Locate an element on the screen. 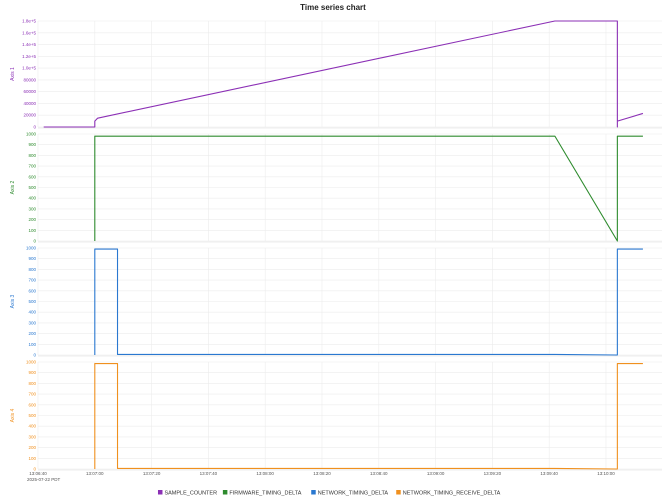 The image size is (666, 500). y-tick-label: 1.8e+5 is located at coordinates (29, 21).